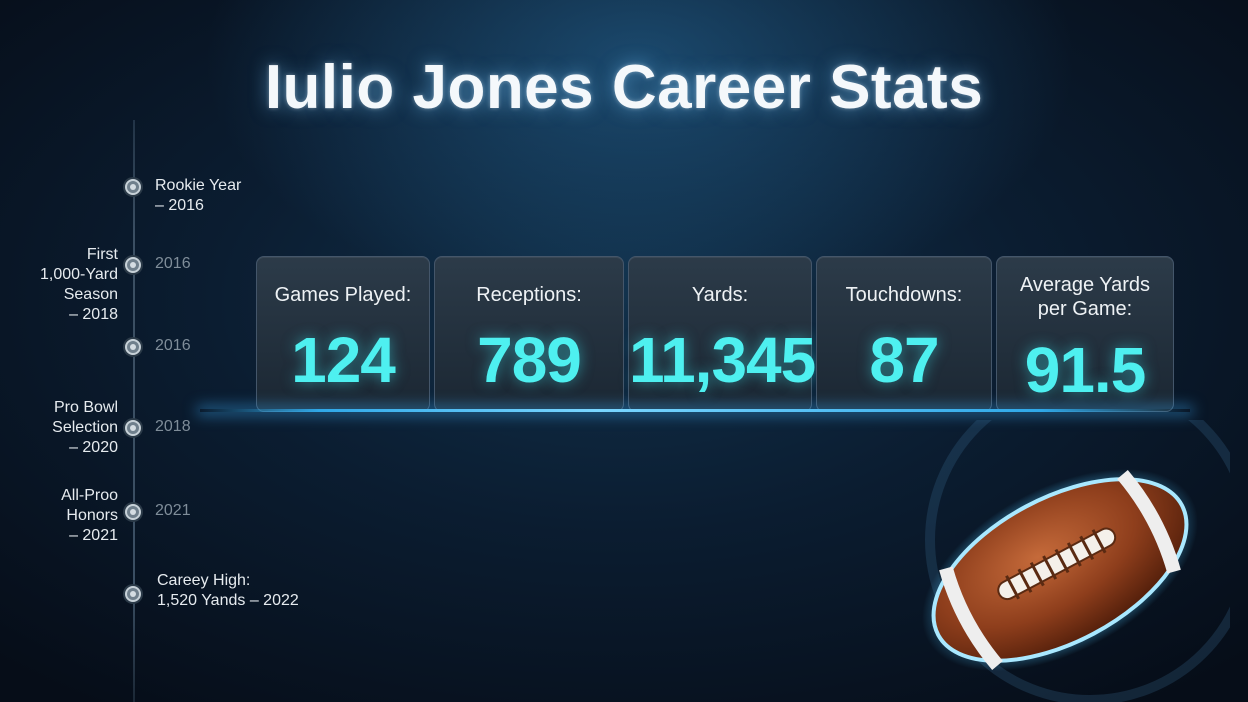 The height and width of the screenshot is (702, 1248). I want to click on stat-value: 11,345, so click(722, 360).